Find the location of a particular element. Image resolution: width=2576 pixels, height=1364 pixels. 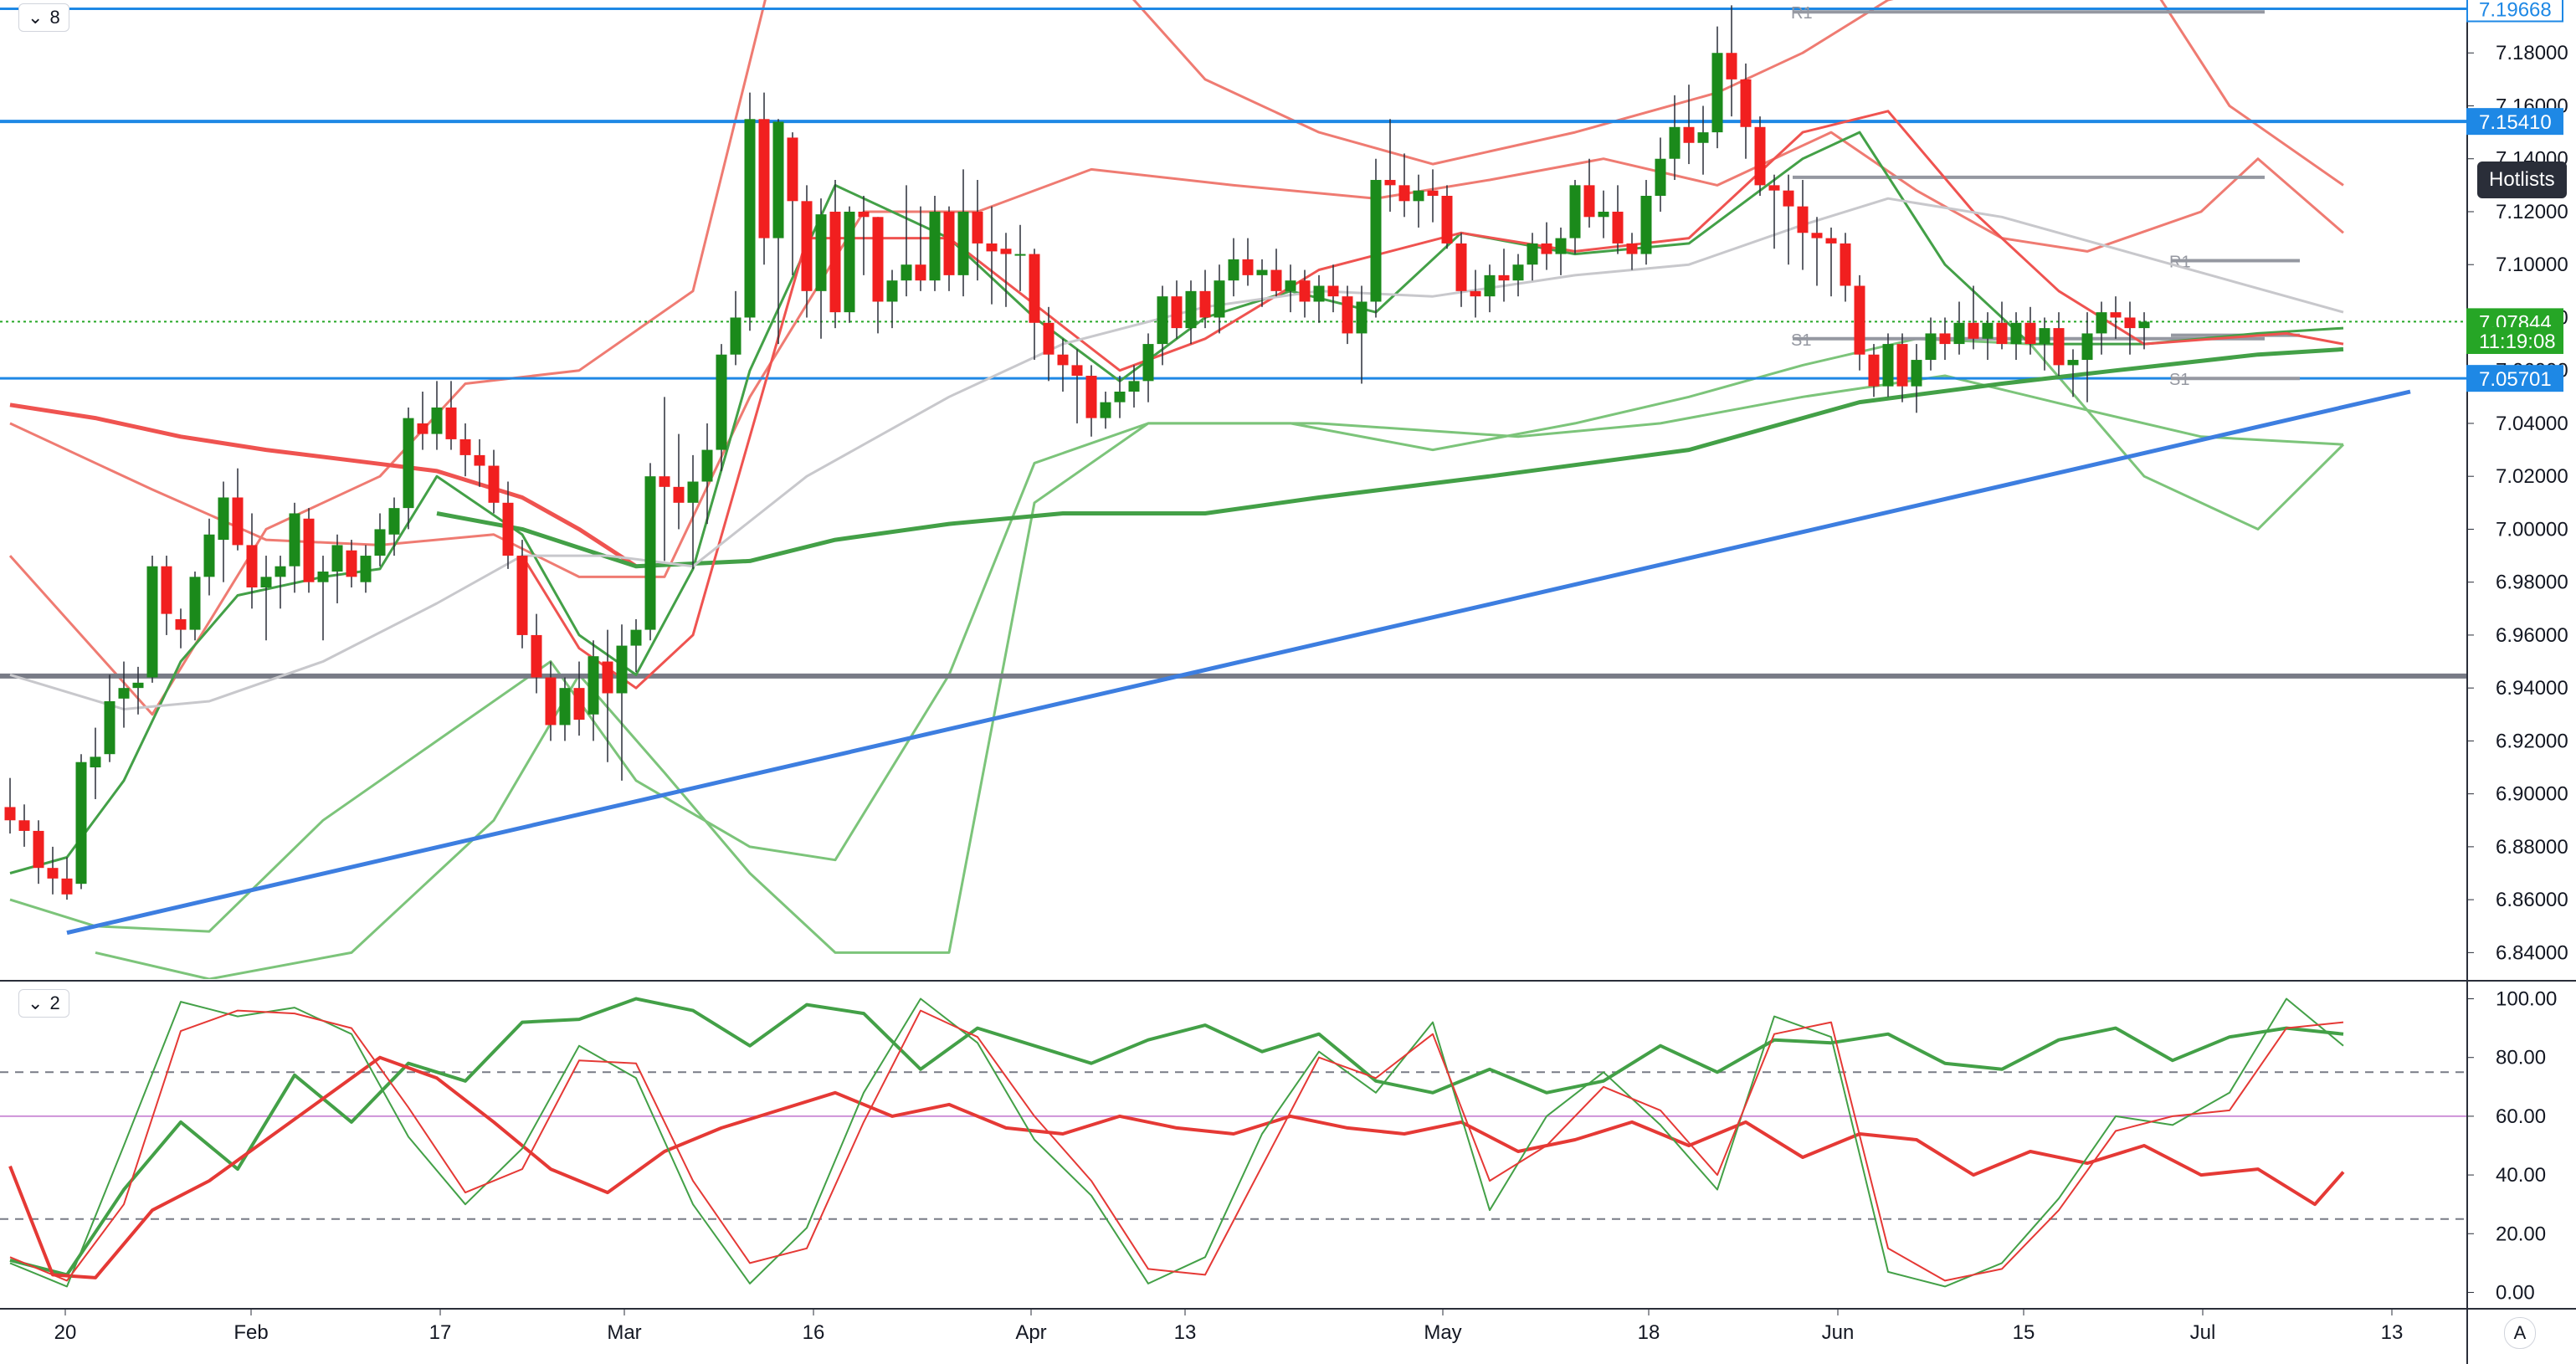

price-tick-label: 7.04000 is located at coordinates (2532, 424).